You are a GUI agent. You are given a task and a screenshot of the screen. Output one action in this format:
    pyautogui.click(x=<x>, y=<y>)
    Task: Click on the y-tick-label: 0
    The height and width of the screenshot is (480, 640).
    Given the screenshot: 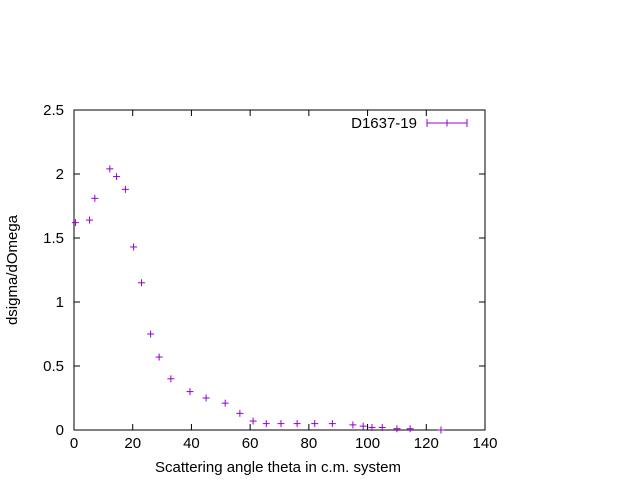 What is the action you would take?
    pyautogui.click(x=60, y=430)
    